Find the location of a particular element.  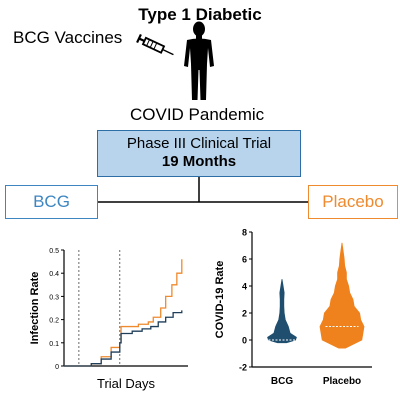

population-title: Type 1 Diabetic is located at coordinates (200, 14).